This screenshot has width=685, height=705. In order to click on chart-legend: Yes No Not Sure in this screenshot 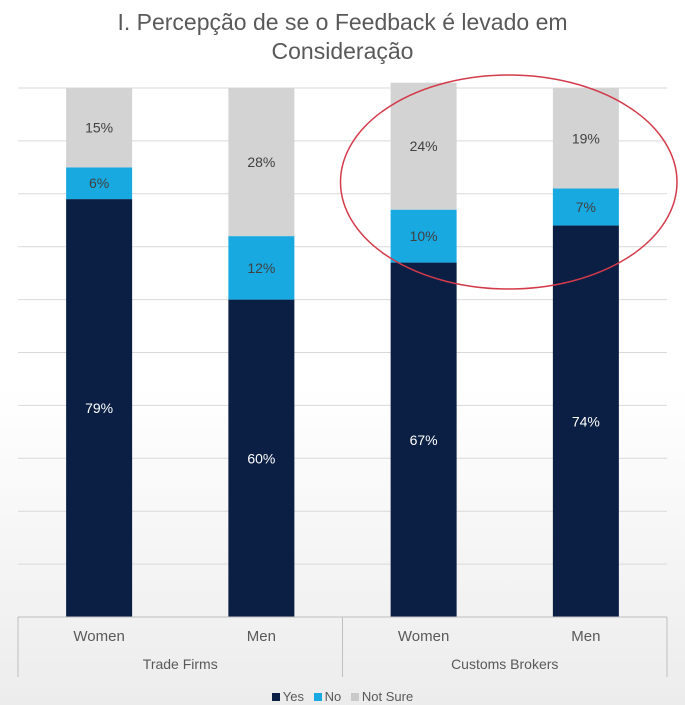, I will do `click(342, 696)`.